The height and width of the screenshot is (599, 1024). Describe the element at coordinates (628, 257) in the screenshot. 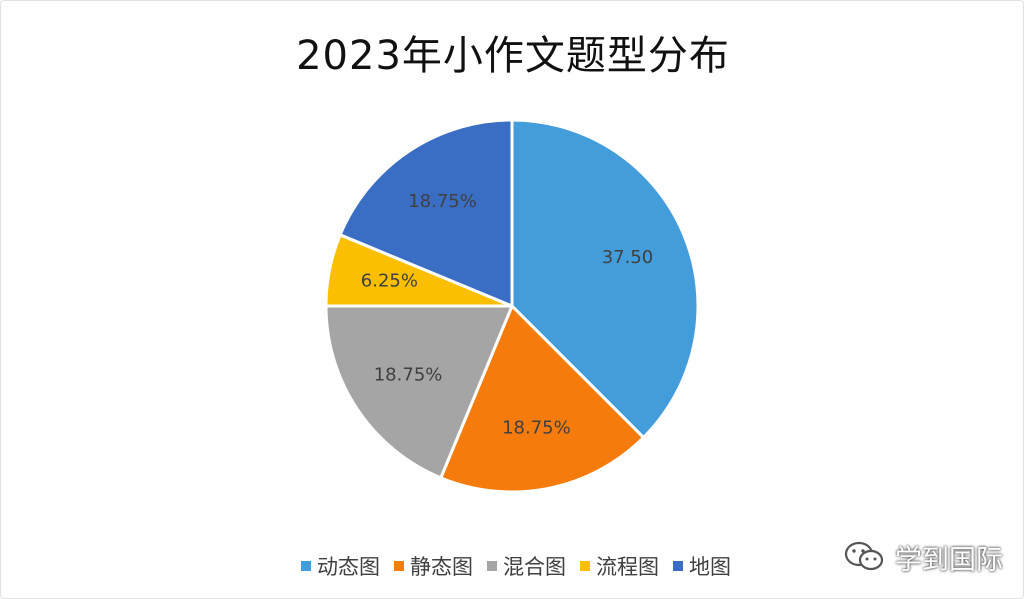

I see `data-label-0: 37.50` at that location.